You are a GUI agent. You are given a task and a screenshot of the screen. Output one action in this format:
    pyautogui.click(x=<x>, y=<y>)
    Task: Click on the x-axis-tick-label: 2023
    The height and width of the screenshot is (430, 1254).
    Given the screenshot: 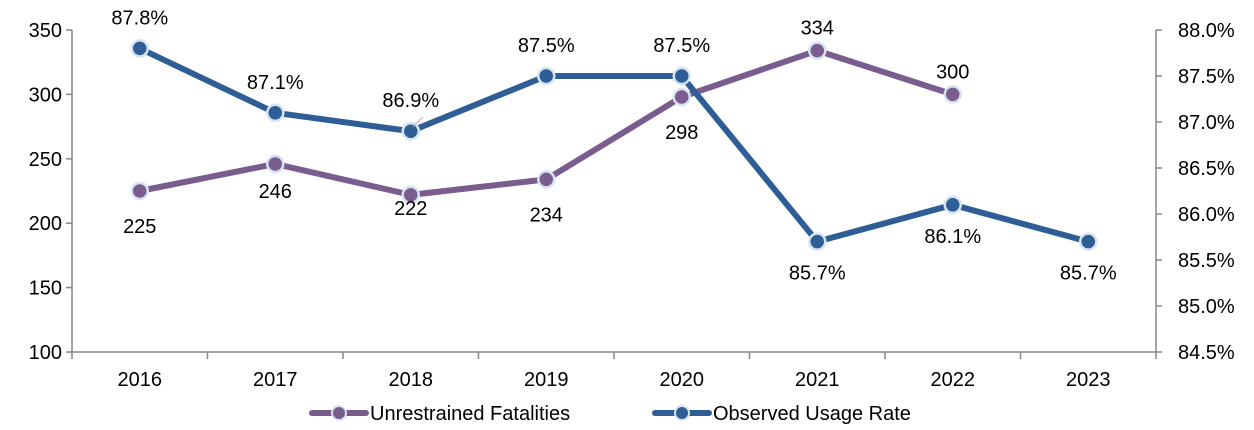 What is the action you would take?
    pyautogui.click(x=1088, y=380)
    